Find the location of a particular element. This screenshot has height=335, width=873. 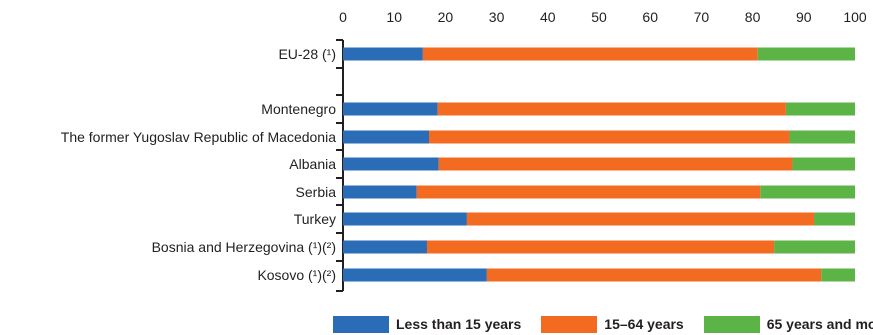

category-label: Albania is located at coordinates (312, 164).